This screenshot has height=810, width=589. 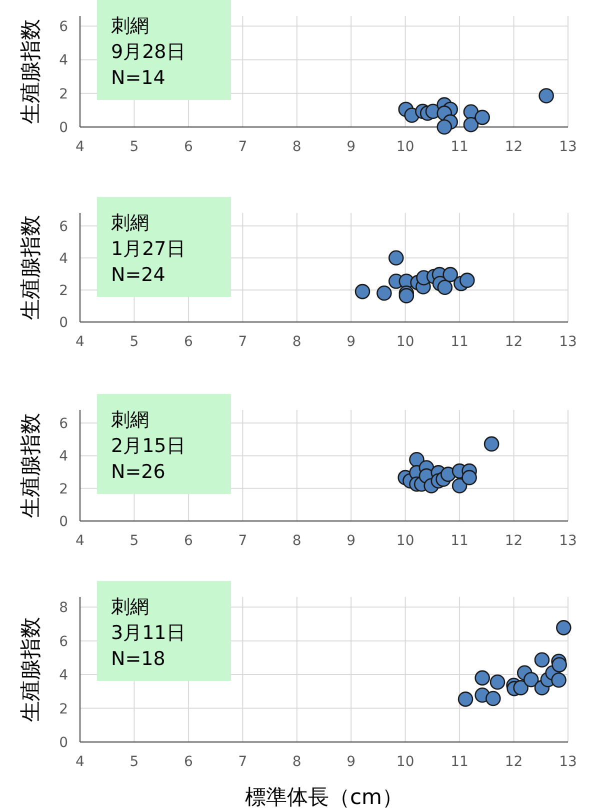 I want to click on x-axis-title: 標準体長（cm）, so click(x=324, y=797).